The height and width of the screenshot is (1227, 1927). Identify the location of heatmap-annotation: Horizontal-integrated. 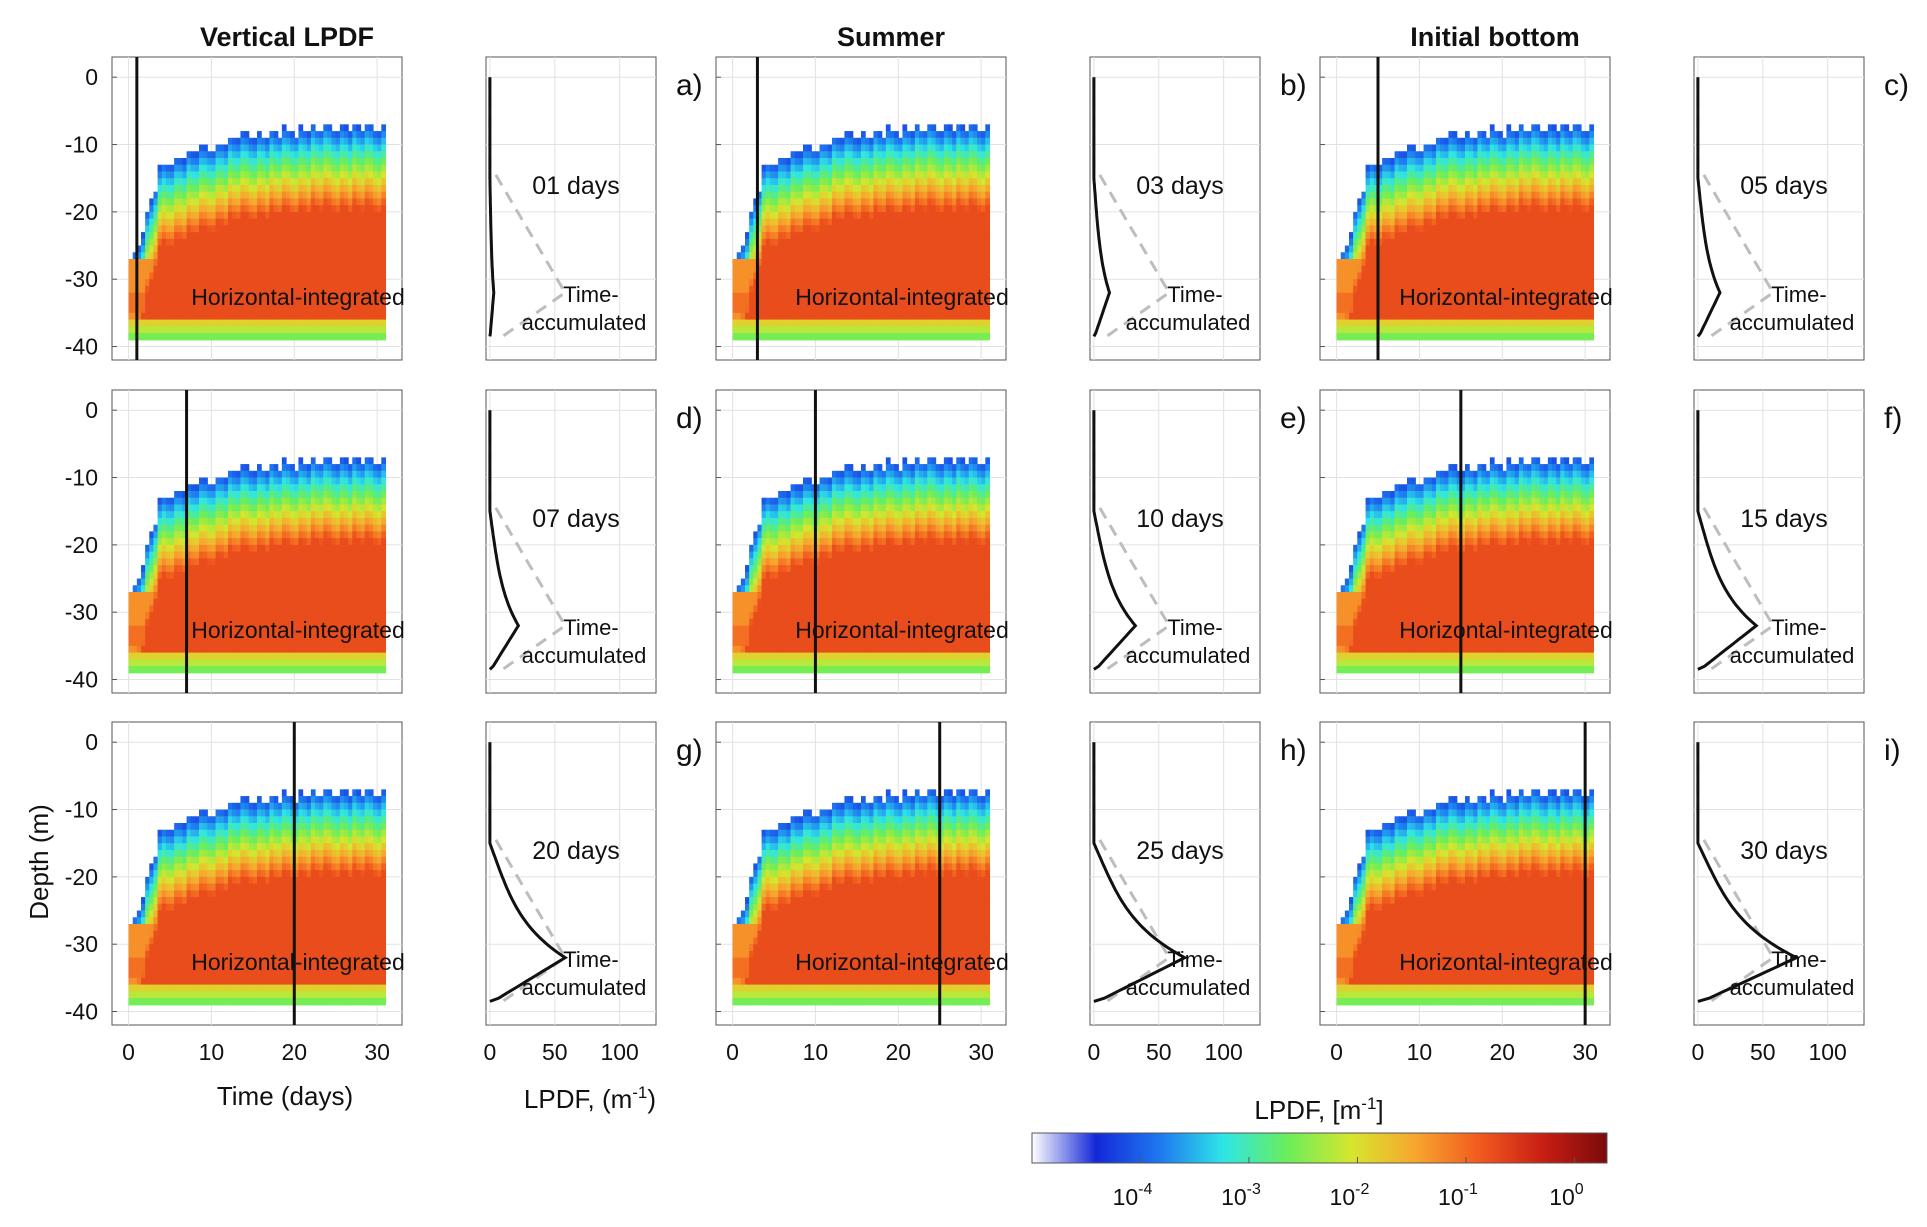
(298, 297).